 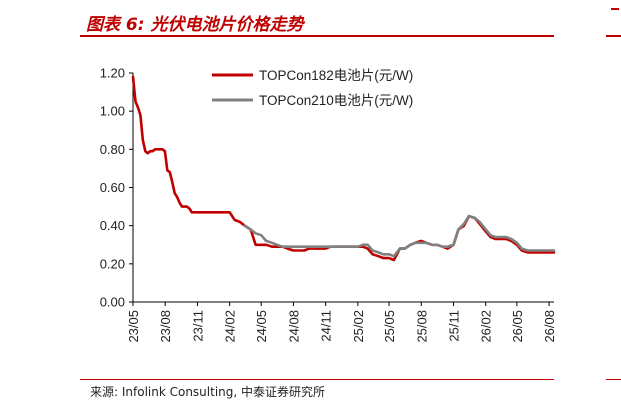 I want to click on x-tick-label: 25/02, so click(x=358, y=326).